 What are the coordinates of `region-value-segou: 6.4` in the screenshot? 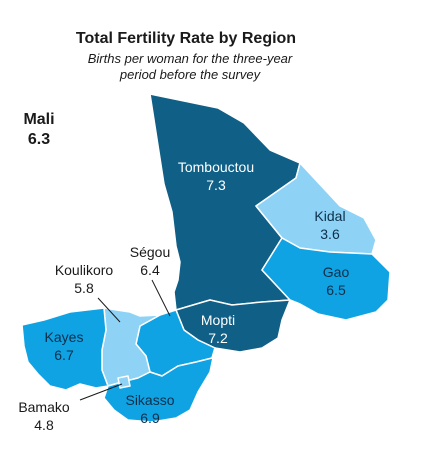 It's located at (150, 270).